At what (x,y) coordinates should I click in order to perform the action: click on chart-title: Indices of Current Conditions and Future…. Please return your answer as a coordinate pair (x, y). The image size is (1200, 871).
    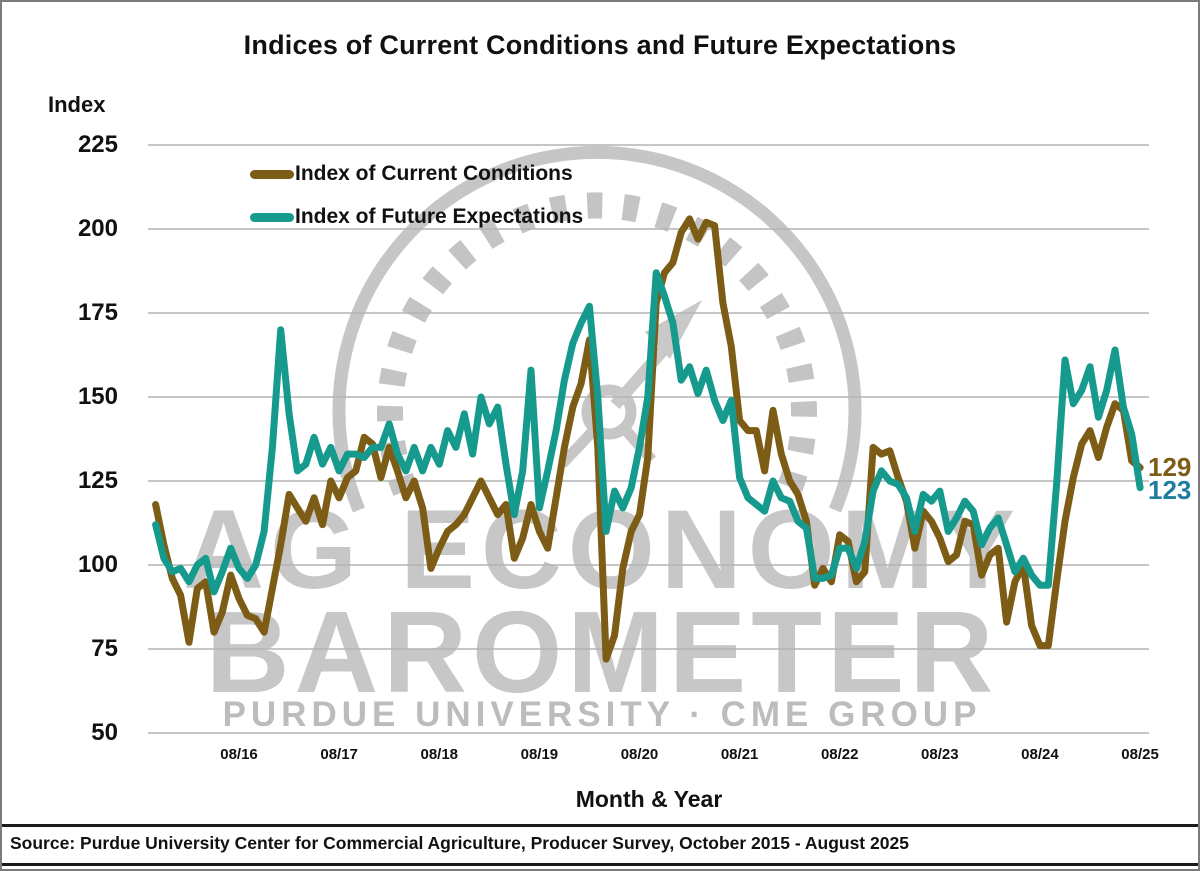
    Looking at the image, I should click on (600, 45).